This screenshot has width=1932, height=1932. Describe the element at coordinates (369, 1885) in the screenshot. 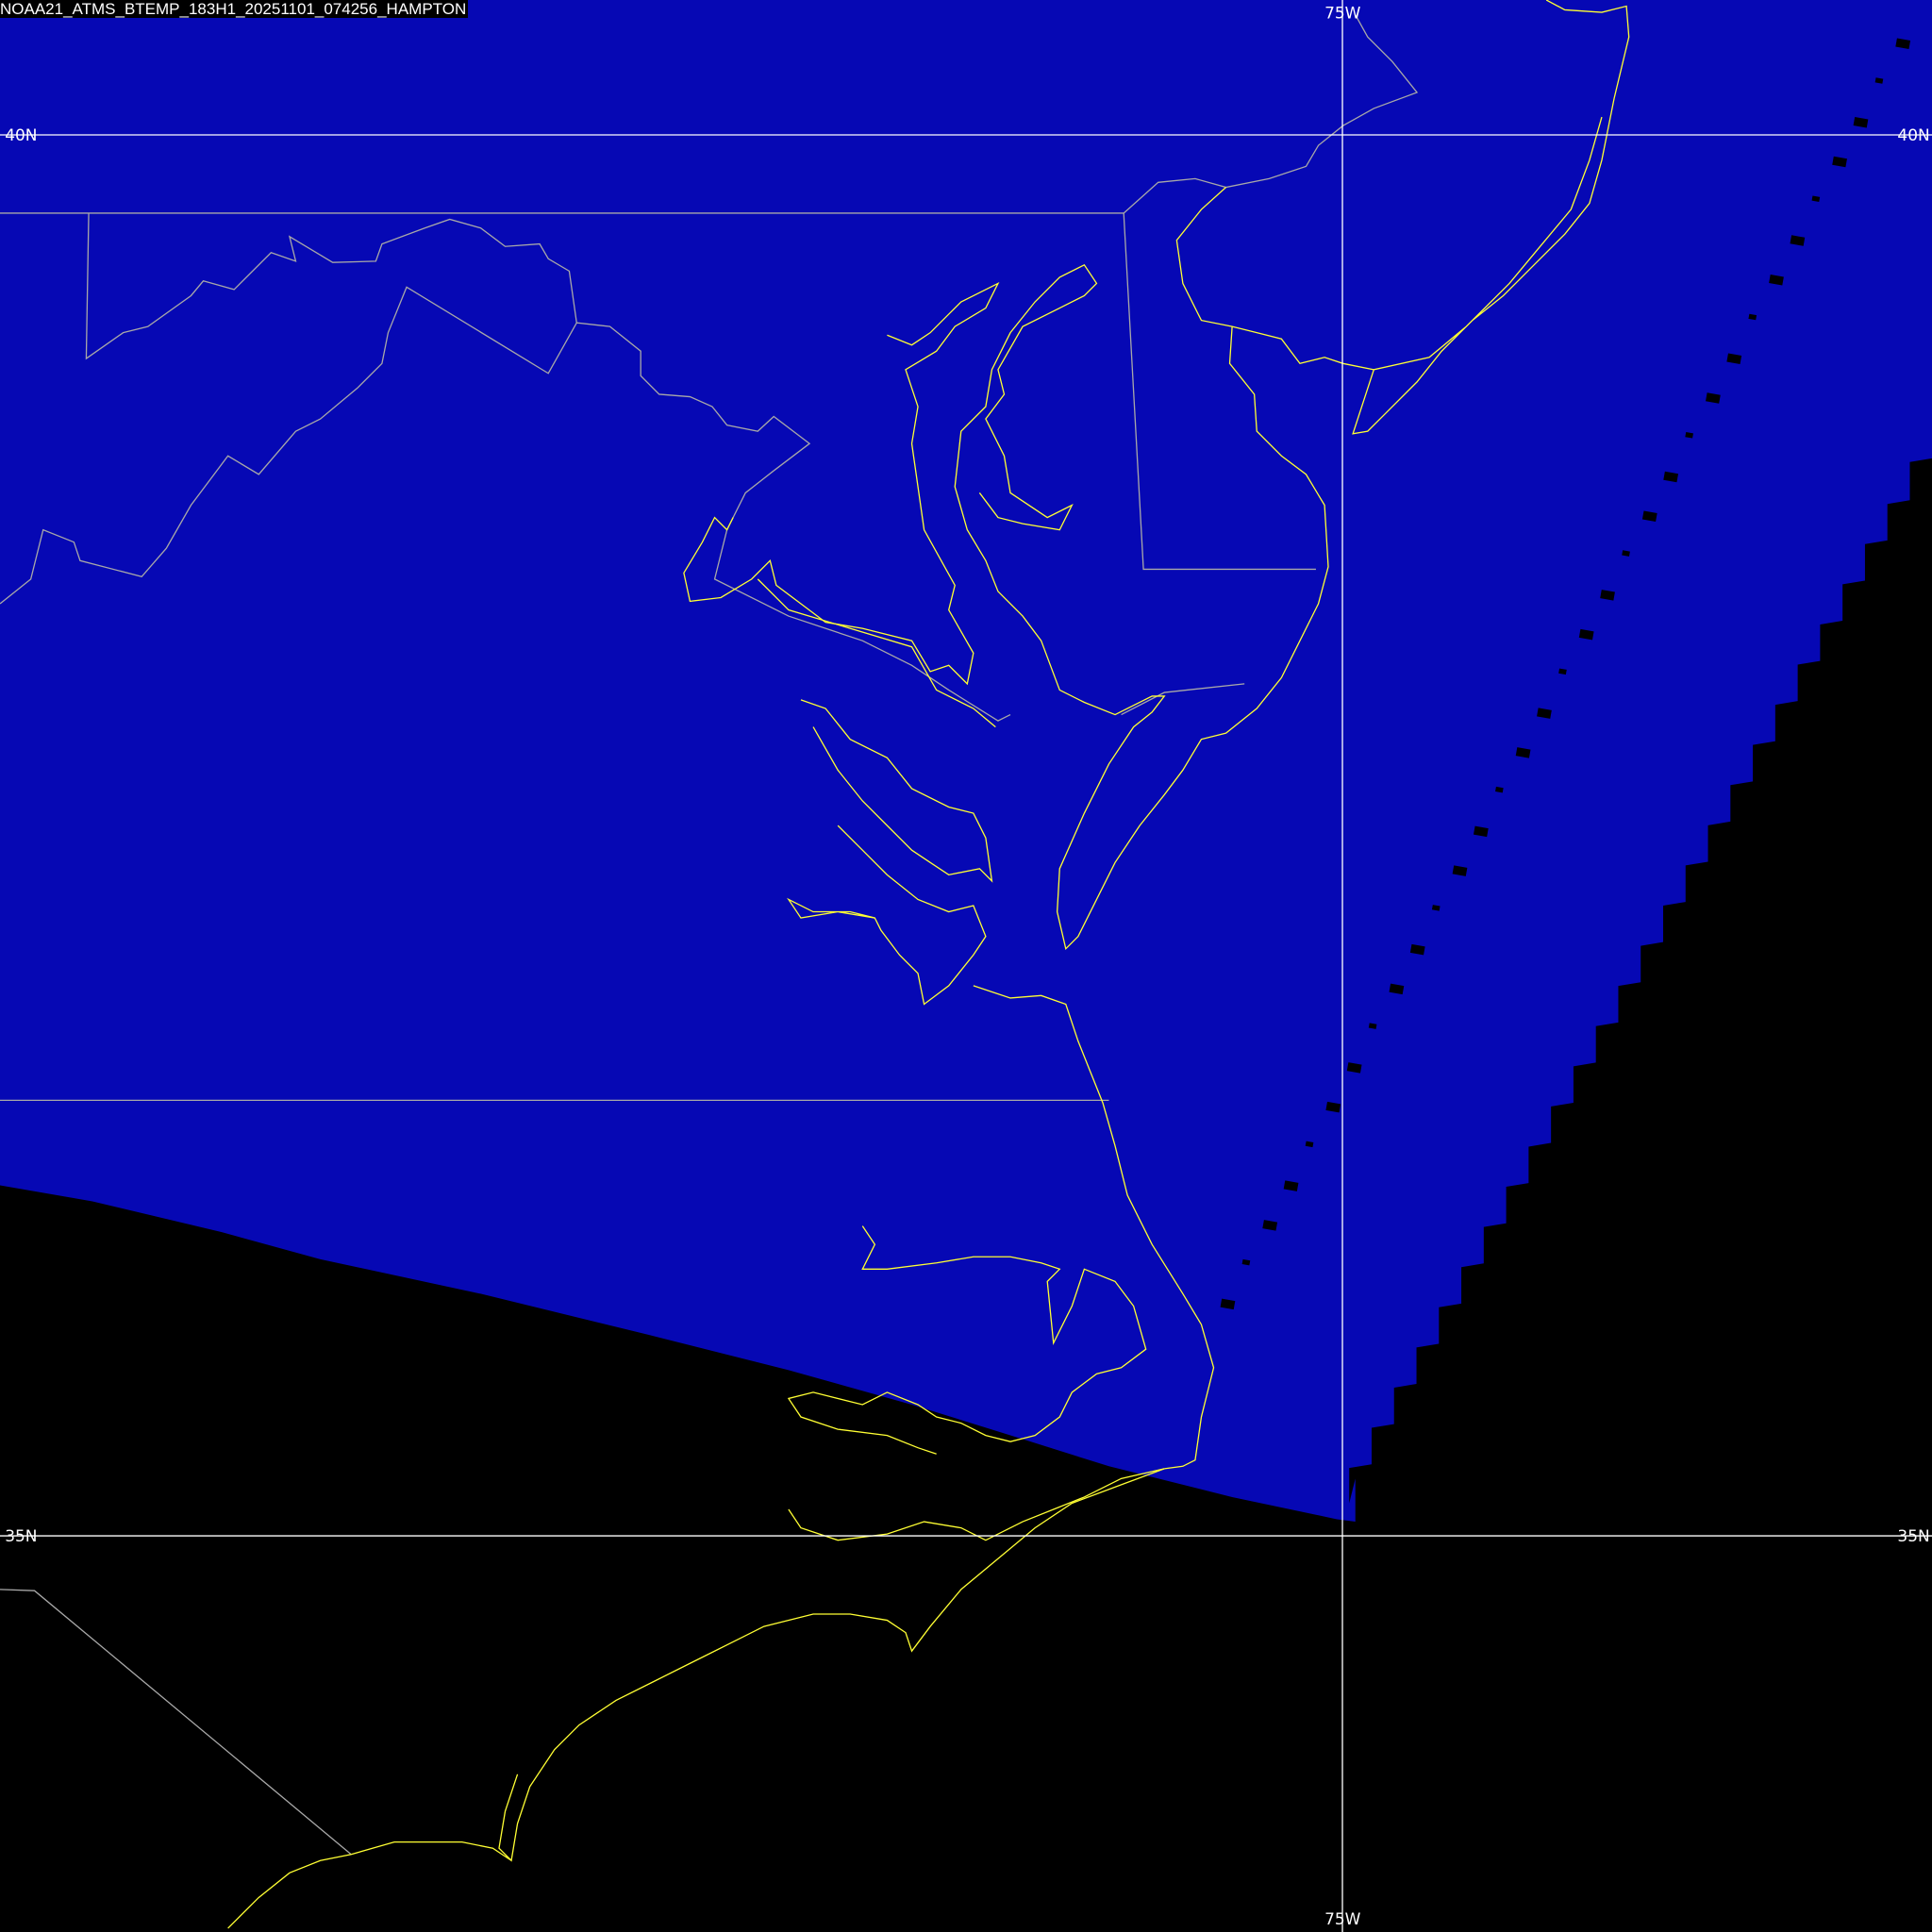

I see `sc-coast` at that location.